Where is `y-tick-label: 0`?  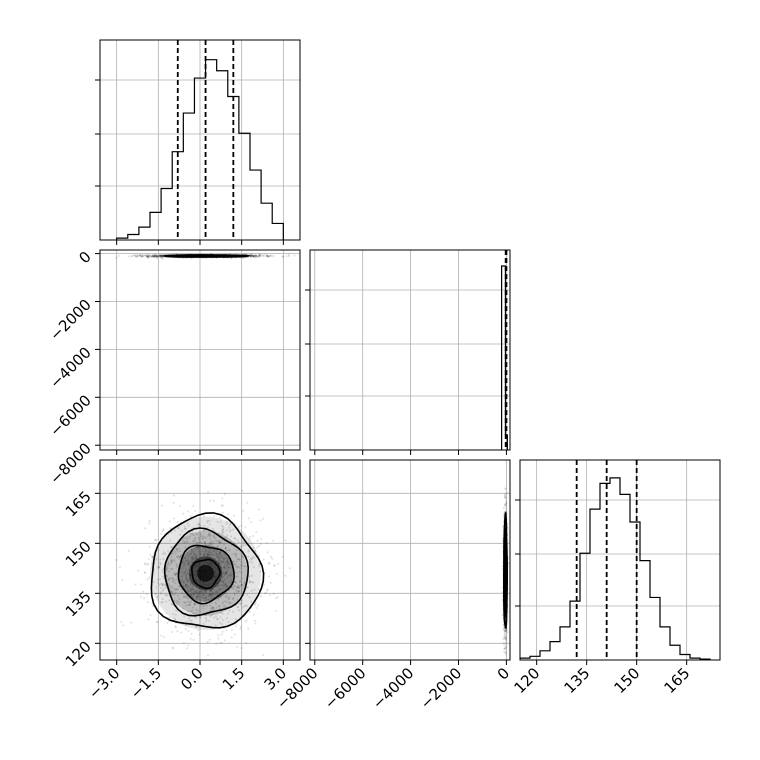
y-tick-label: 0 is located at coordinates (84, 257).